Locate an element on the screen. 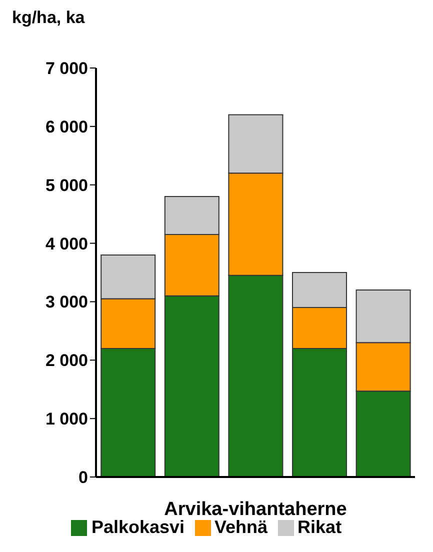 Image resolution: width=433 pixels, height=552 pixels. x-axis-title: Arvika-vihantaherne is located at coordinates (255, 509).